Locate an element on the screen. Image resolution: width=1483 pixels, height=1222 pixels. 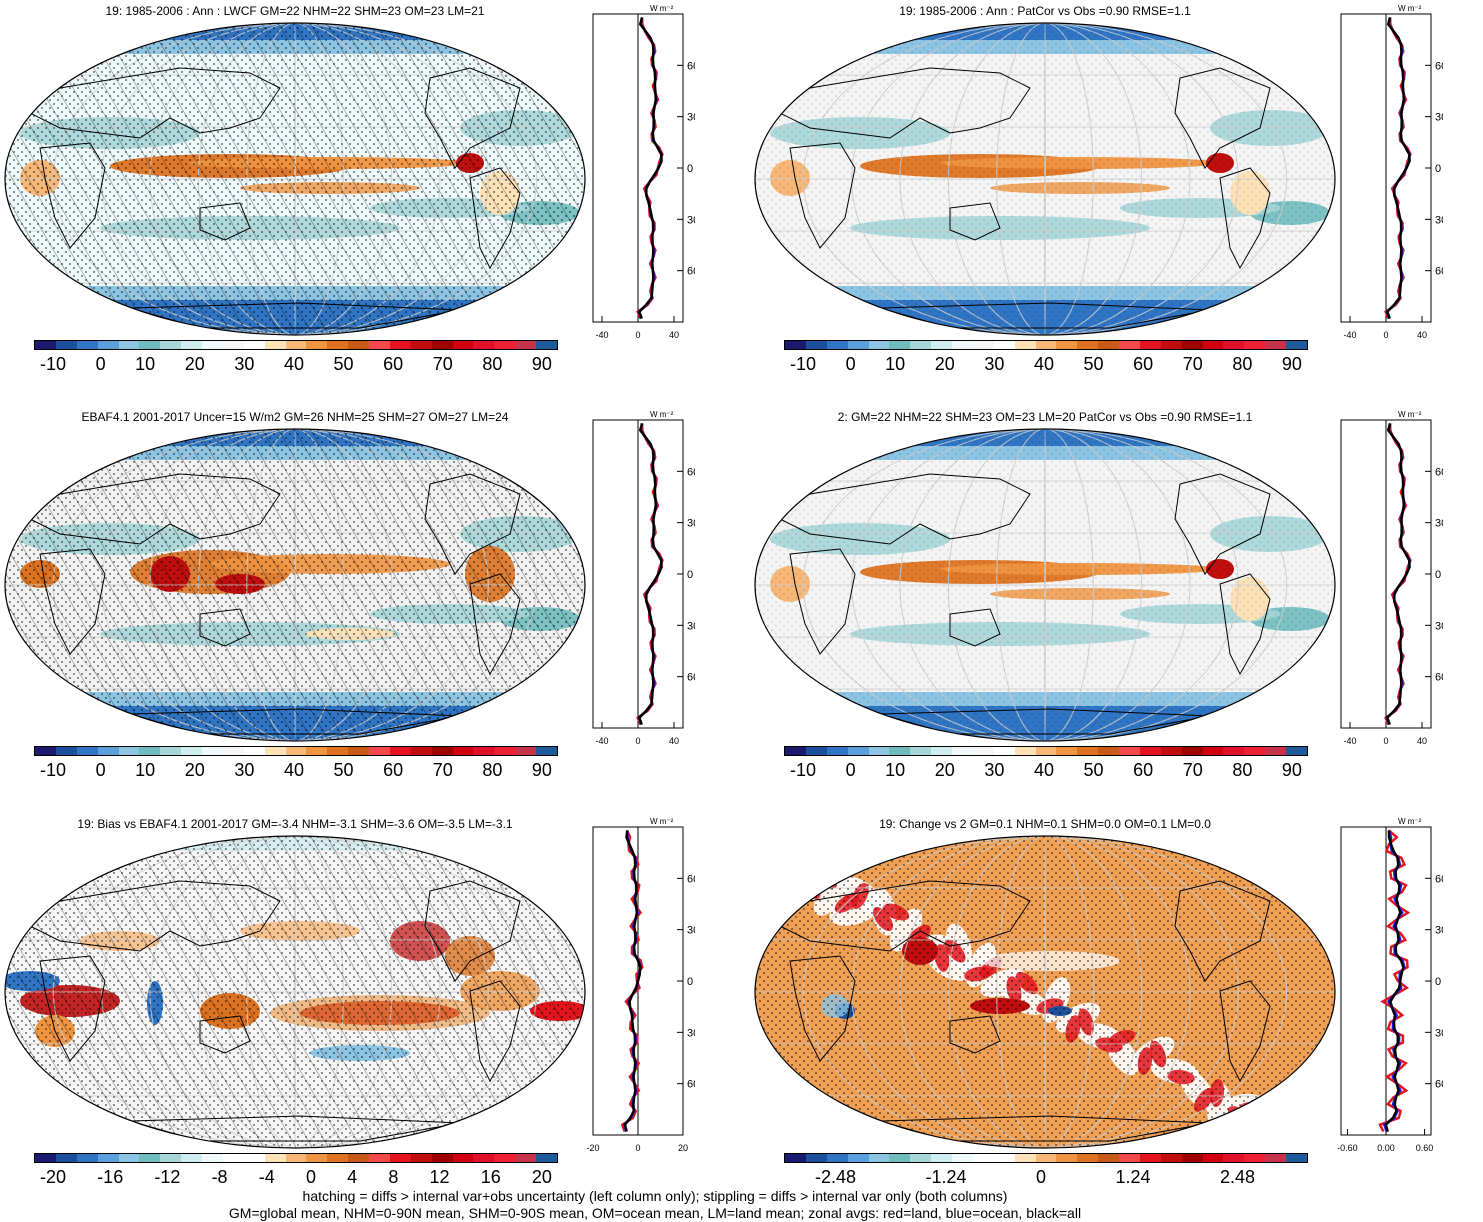
colorbar-tick-label: -4 is located at coordinates (266, 1177).